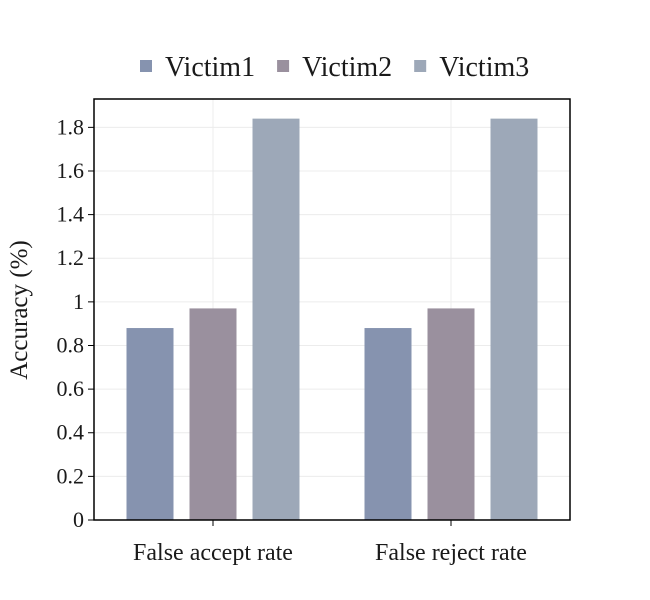 The image size is (650, 600). I want to click on legend-label: Victim2, so click(347, 67).